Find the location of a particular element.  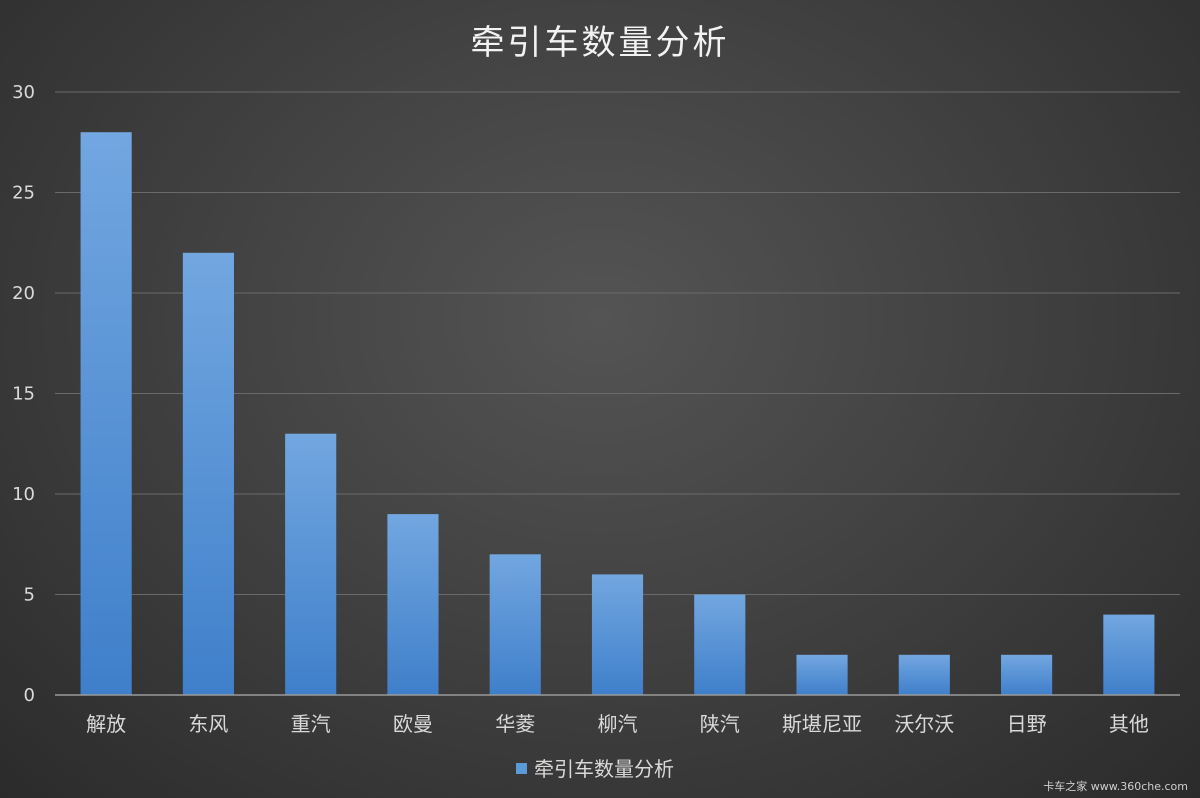

x-axis-labels: 解放 东风 重汽 欧曼 华菱 柳汽 陕汽 斯堪尼亚 沃尔沃 日野 其他 is located at coordinates (617, 724).